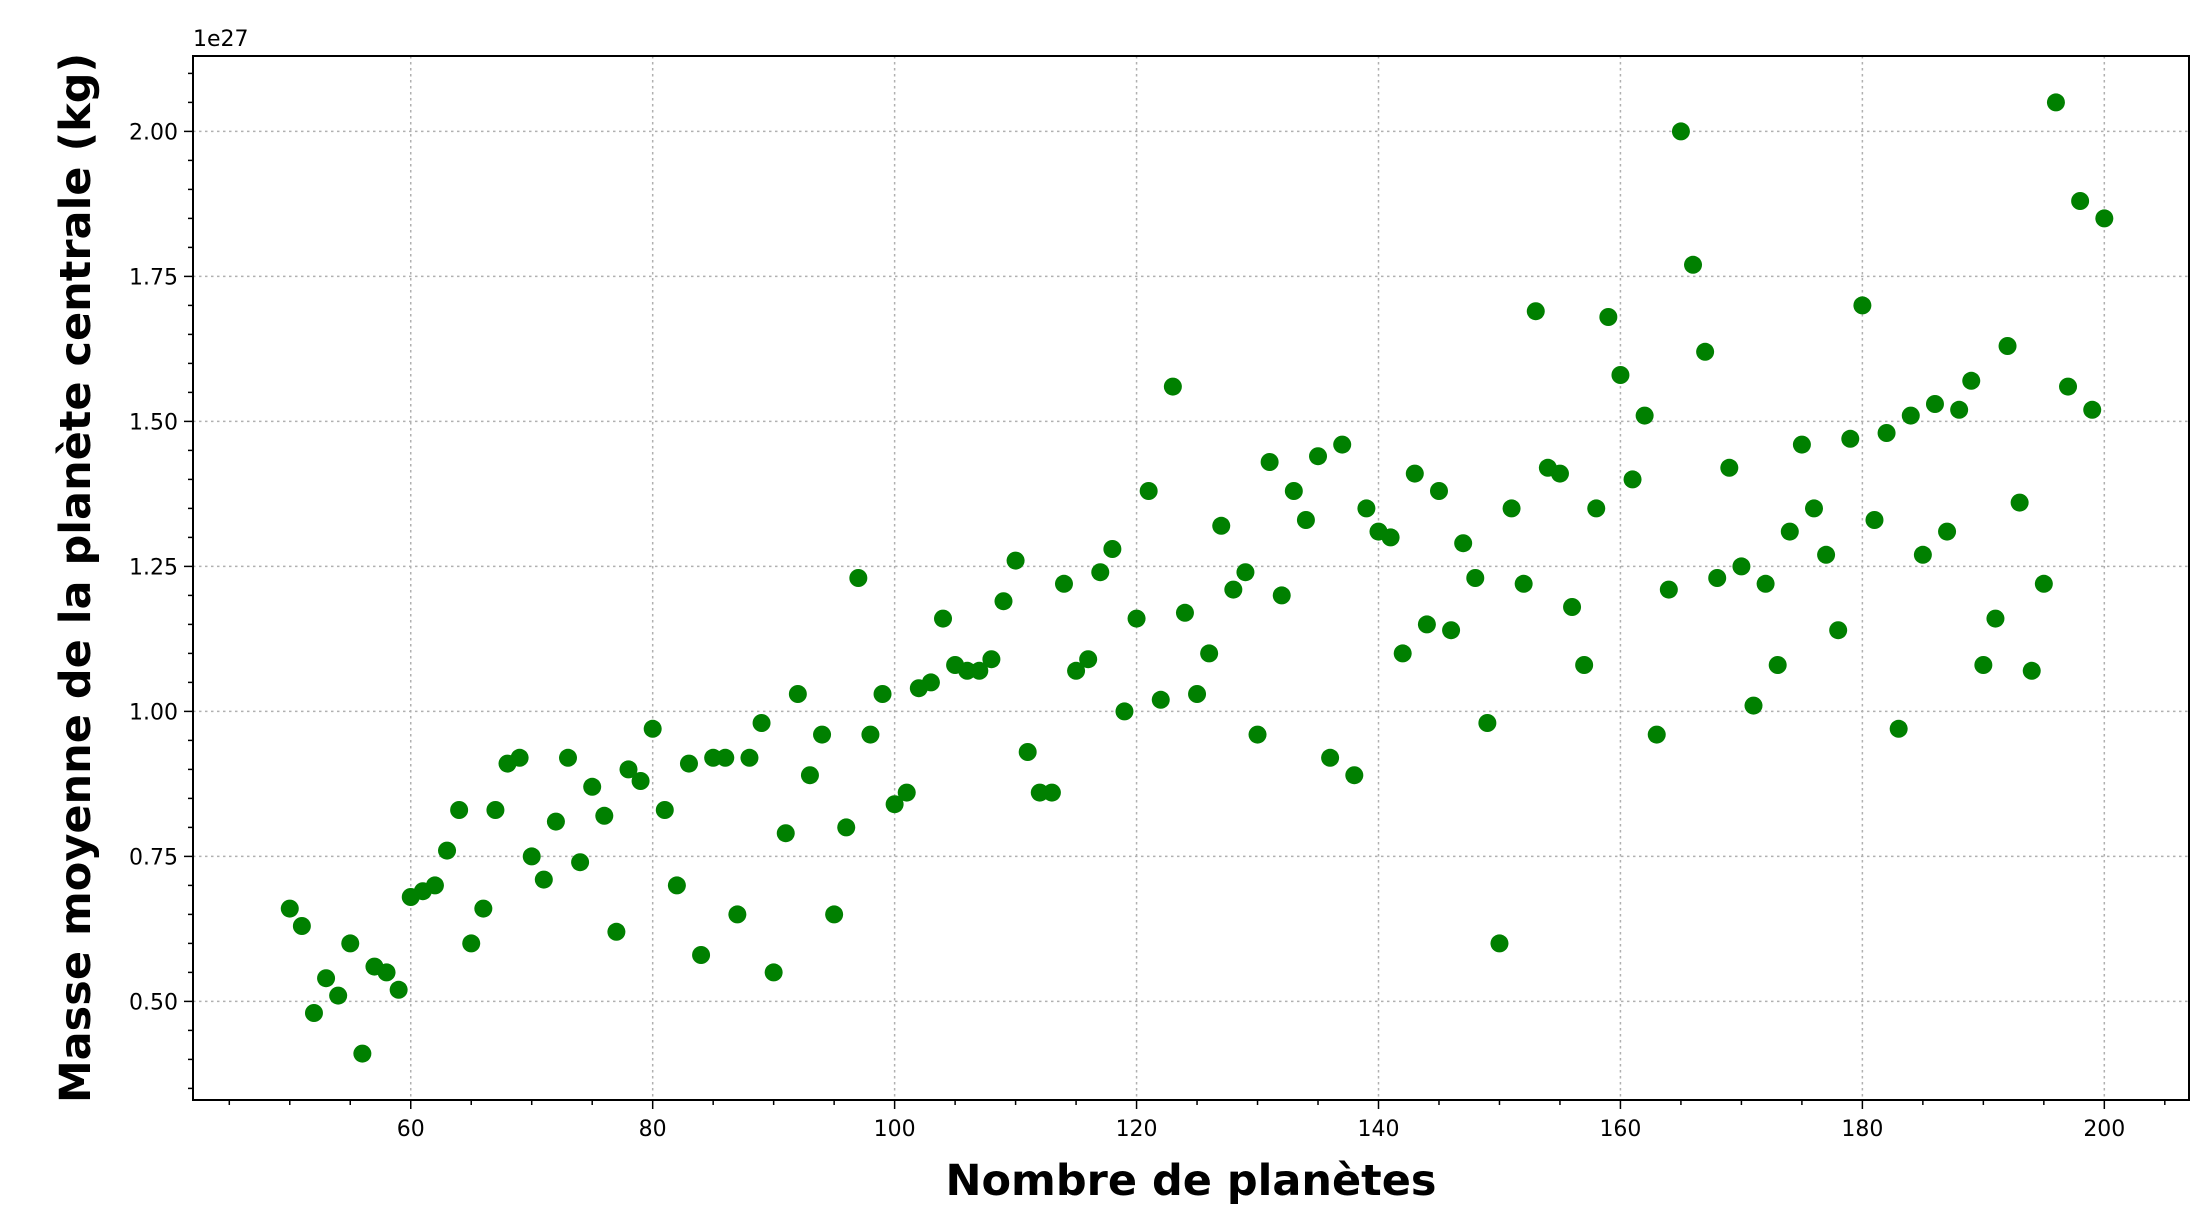 The height and width of the screenshot is (1207, 2212). Describe the element at coordinates (2104, 1129) in the screenshot. I see `x-tick-label: 200` at that location.